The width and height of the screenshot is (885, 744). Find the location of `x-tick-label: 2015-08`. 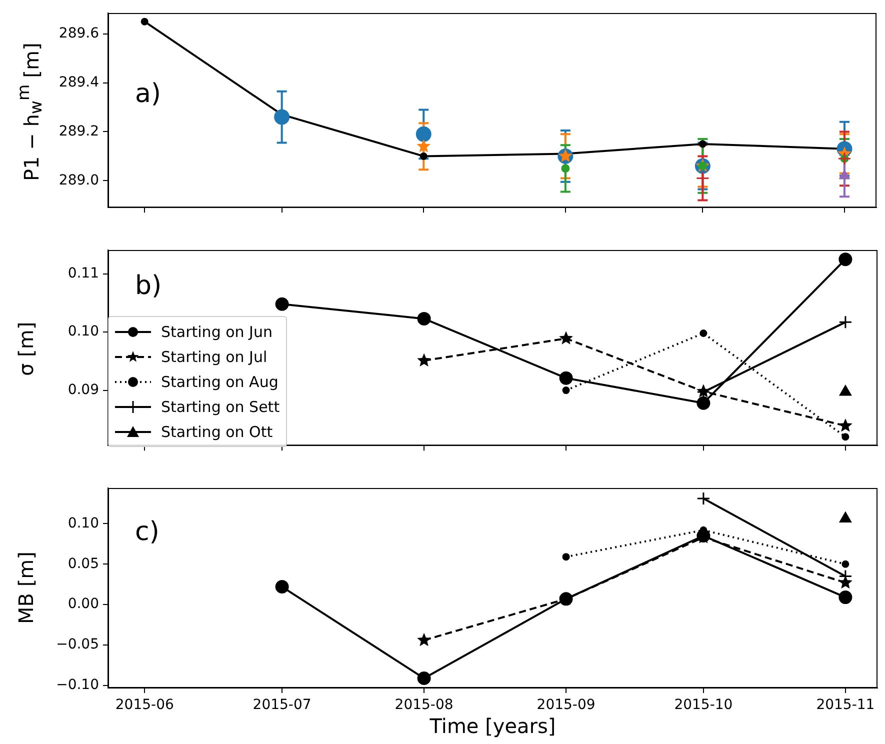

x-tick-label: 2015-08 is located at coordinates (424, 705).